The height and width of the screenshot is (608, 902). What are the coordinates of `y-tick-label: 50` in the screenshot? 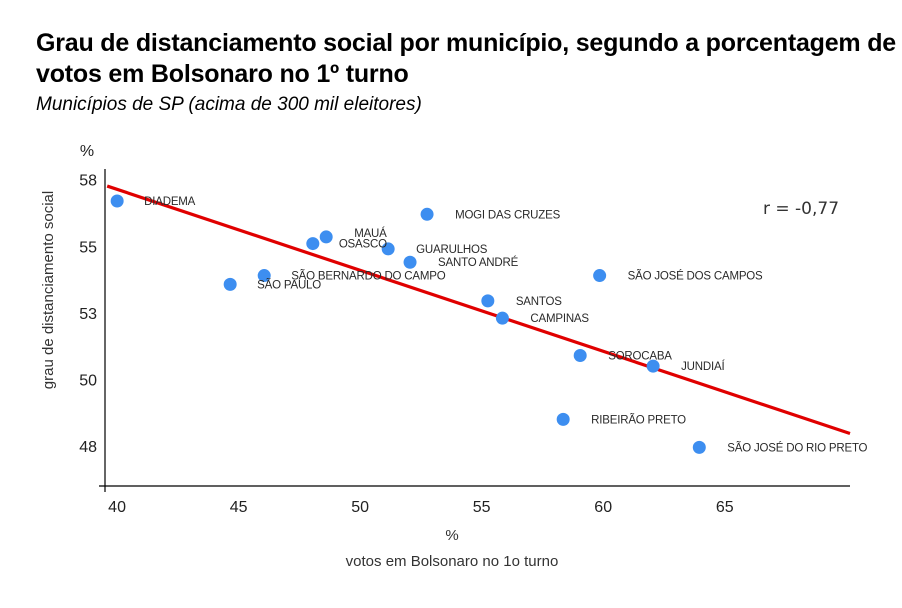 It's located at (88, 380).